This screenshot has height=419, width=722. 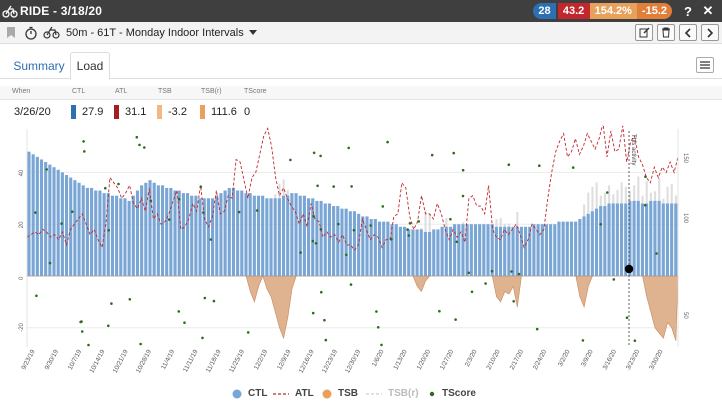 What do you see at coordinates (261, 359) in the screenshot?
I see `x-tick-label: 12/2/19` at bounding box center [261, 359].